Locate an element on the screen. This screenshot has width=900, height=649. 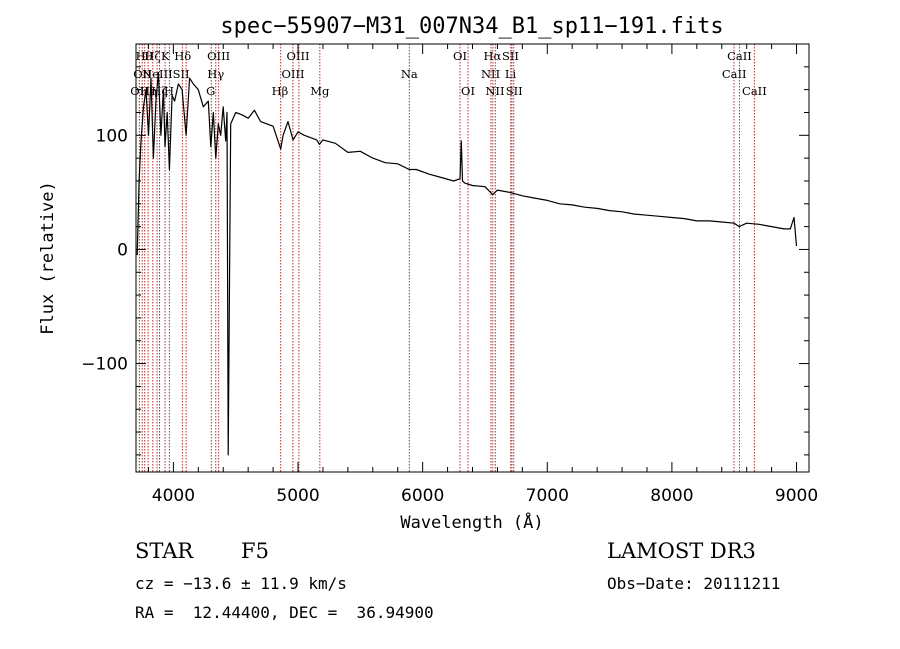
line-label: Hβ is located at coordinates (280, 91).